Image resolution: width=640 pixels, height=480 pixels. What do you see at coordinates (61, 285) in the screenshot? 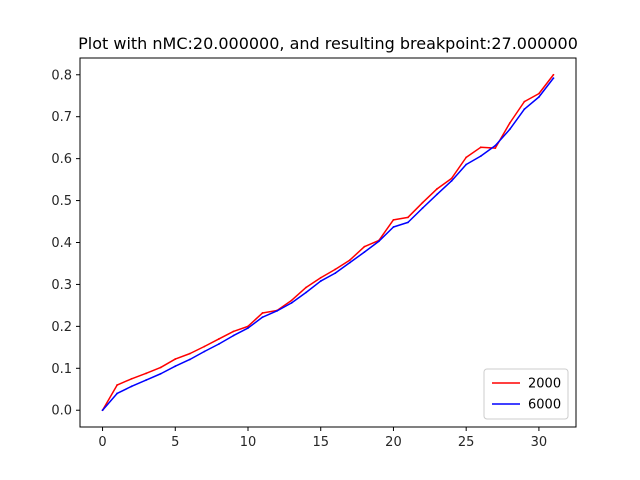
I see `y-tick-label: 0.3` at bounding box center [61, 285].